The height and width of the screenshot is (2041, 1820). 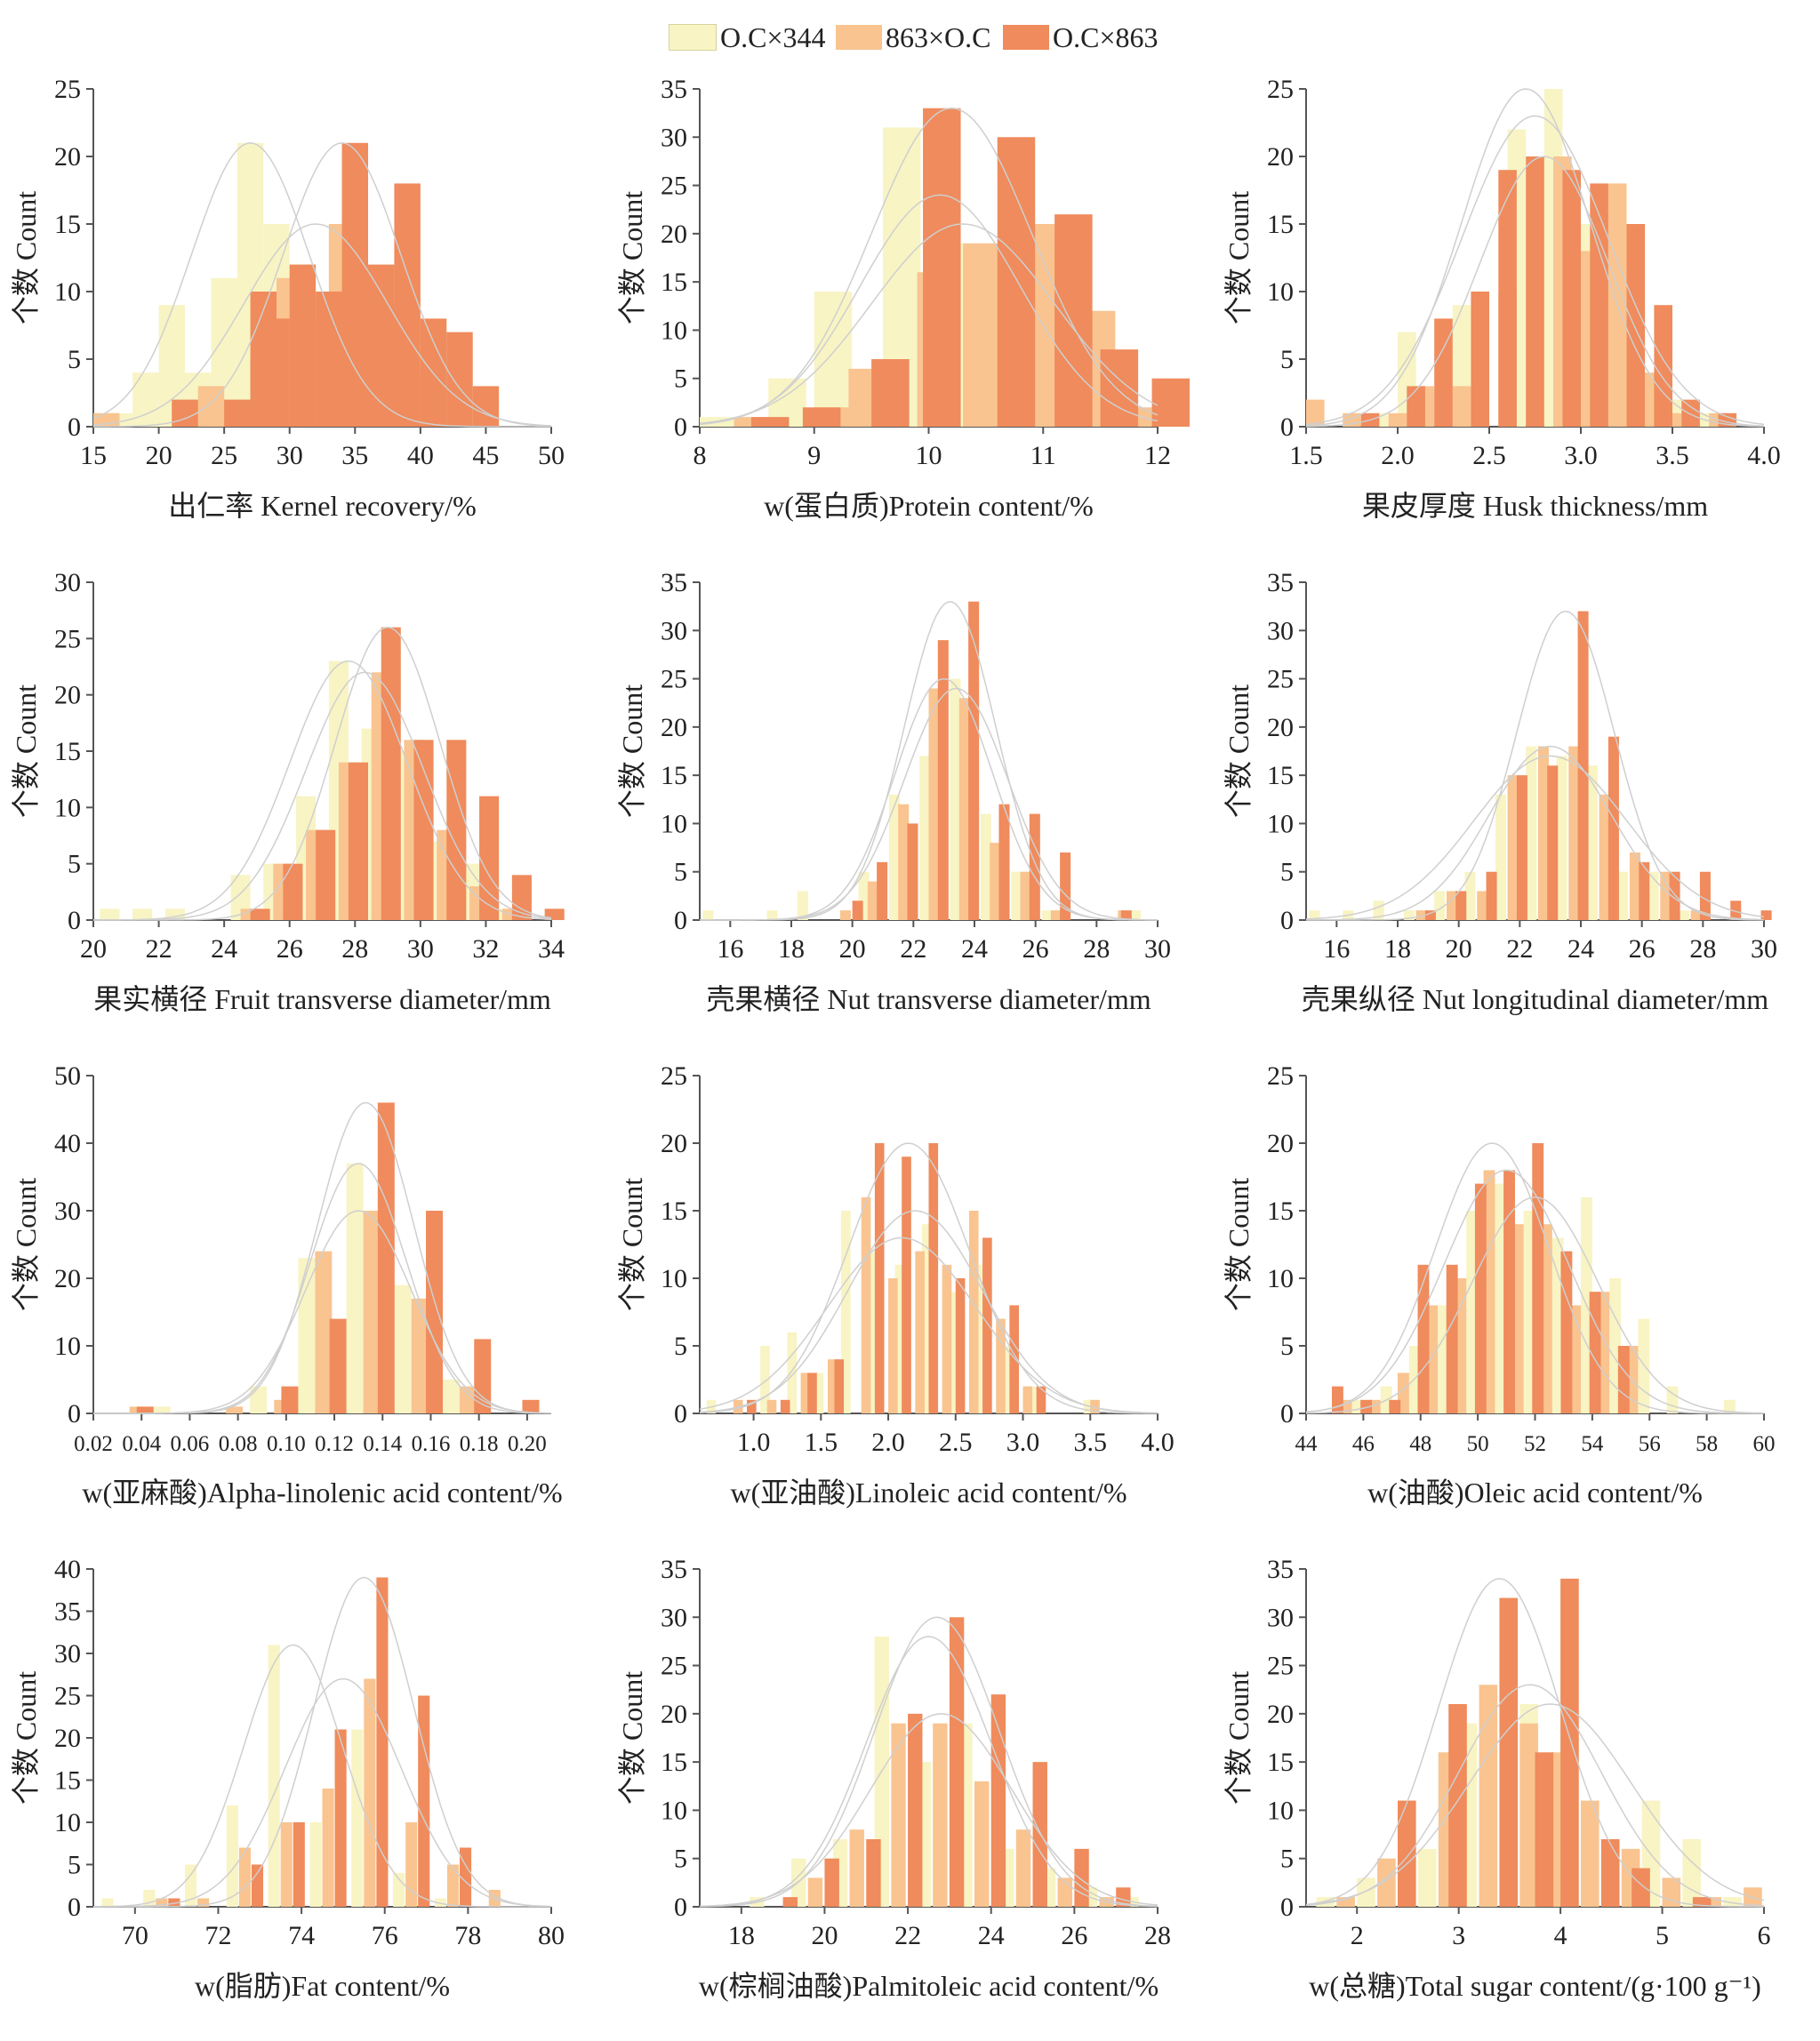 What do you see at coordinates (1489, 455) in the screenshot?
I see `x-tick-label: 2.5` at bounding box center [1489, 455].